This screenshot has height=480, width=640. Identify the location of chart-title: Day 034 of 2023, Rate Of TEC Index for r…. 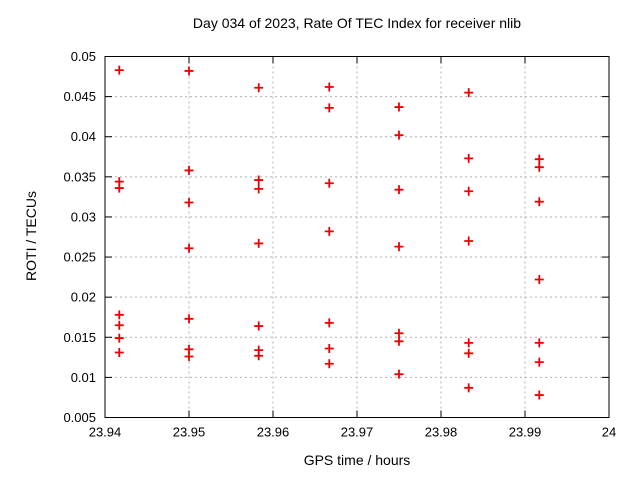
(357, 23).